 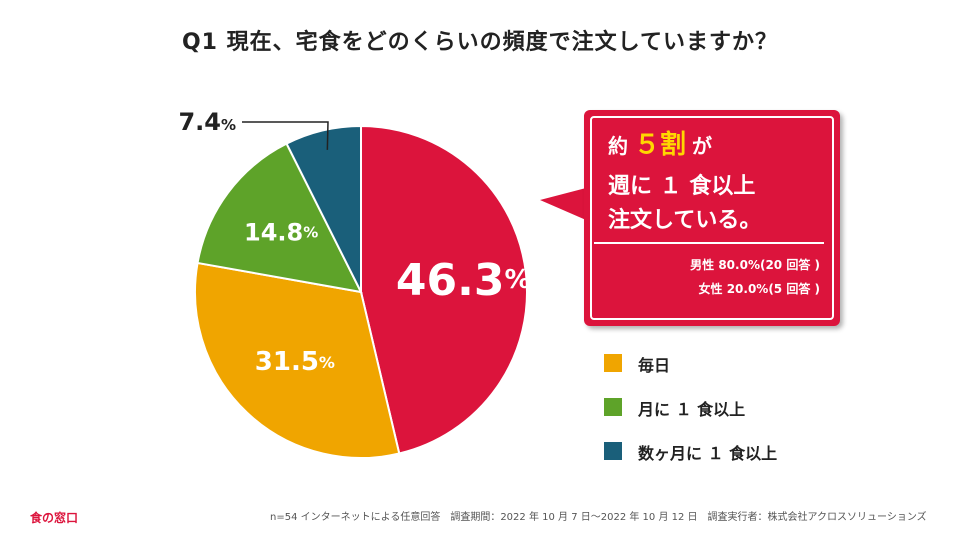 I want to click on slice-value-label-few-months: 7.4%, so click(x=207, y=122).